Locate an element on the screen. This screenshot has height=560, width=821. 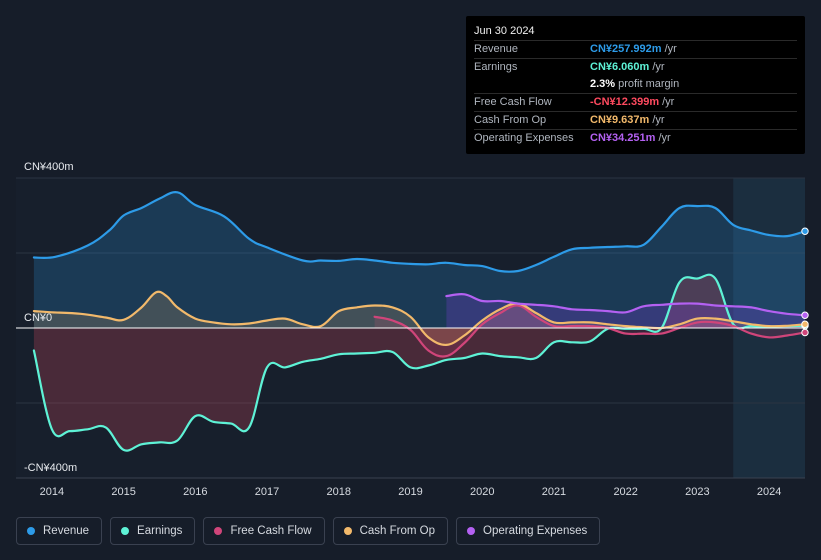
tooltip-row-value: 2.3% profit margin is located at coordinates (635, 84).